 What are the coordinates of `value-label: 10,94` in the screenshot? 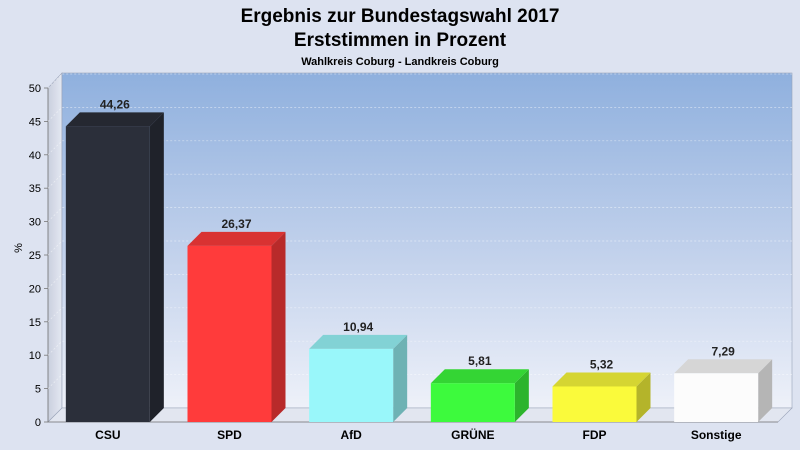 It's located at (358, 327).